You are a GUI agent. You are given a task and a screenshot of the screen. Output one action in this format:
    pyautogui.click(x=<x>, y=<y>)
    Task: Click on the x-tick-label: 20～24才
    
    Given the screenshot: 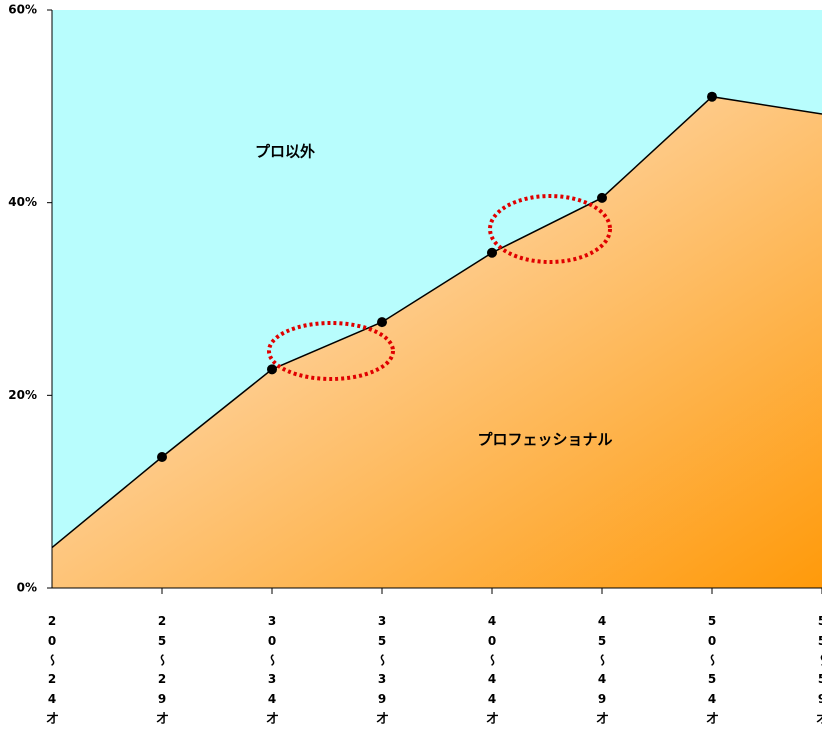 What is the action you would take?
    pyautogui.click(x=52, y=672)
    